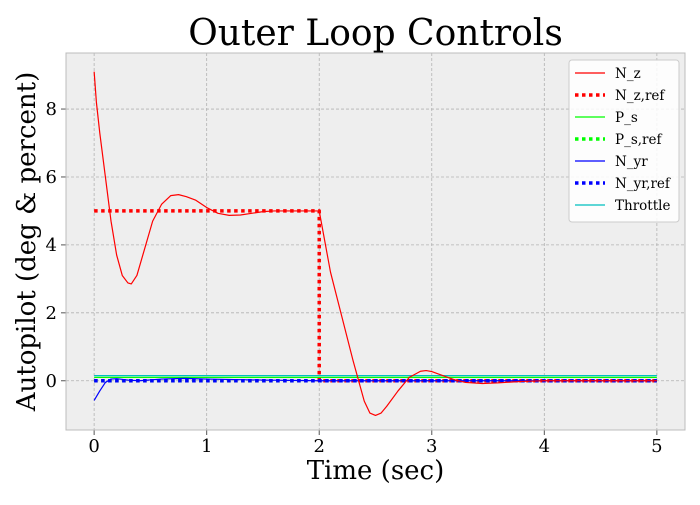 The image size is (700, 505). I want to click on y-axis-label: Autopilot (deg & percent), so click(27, 242).